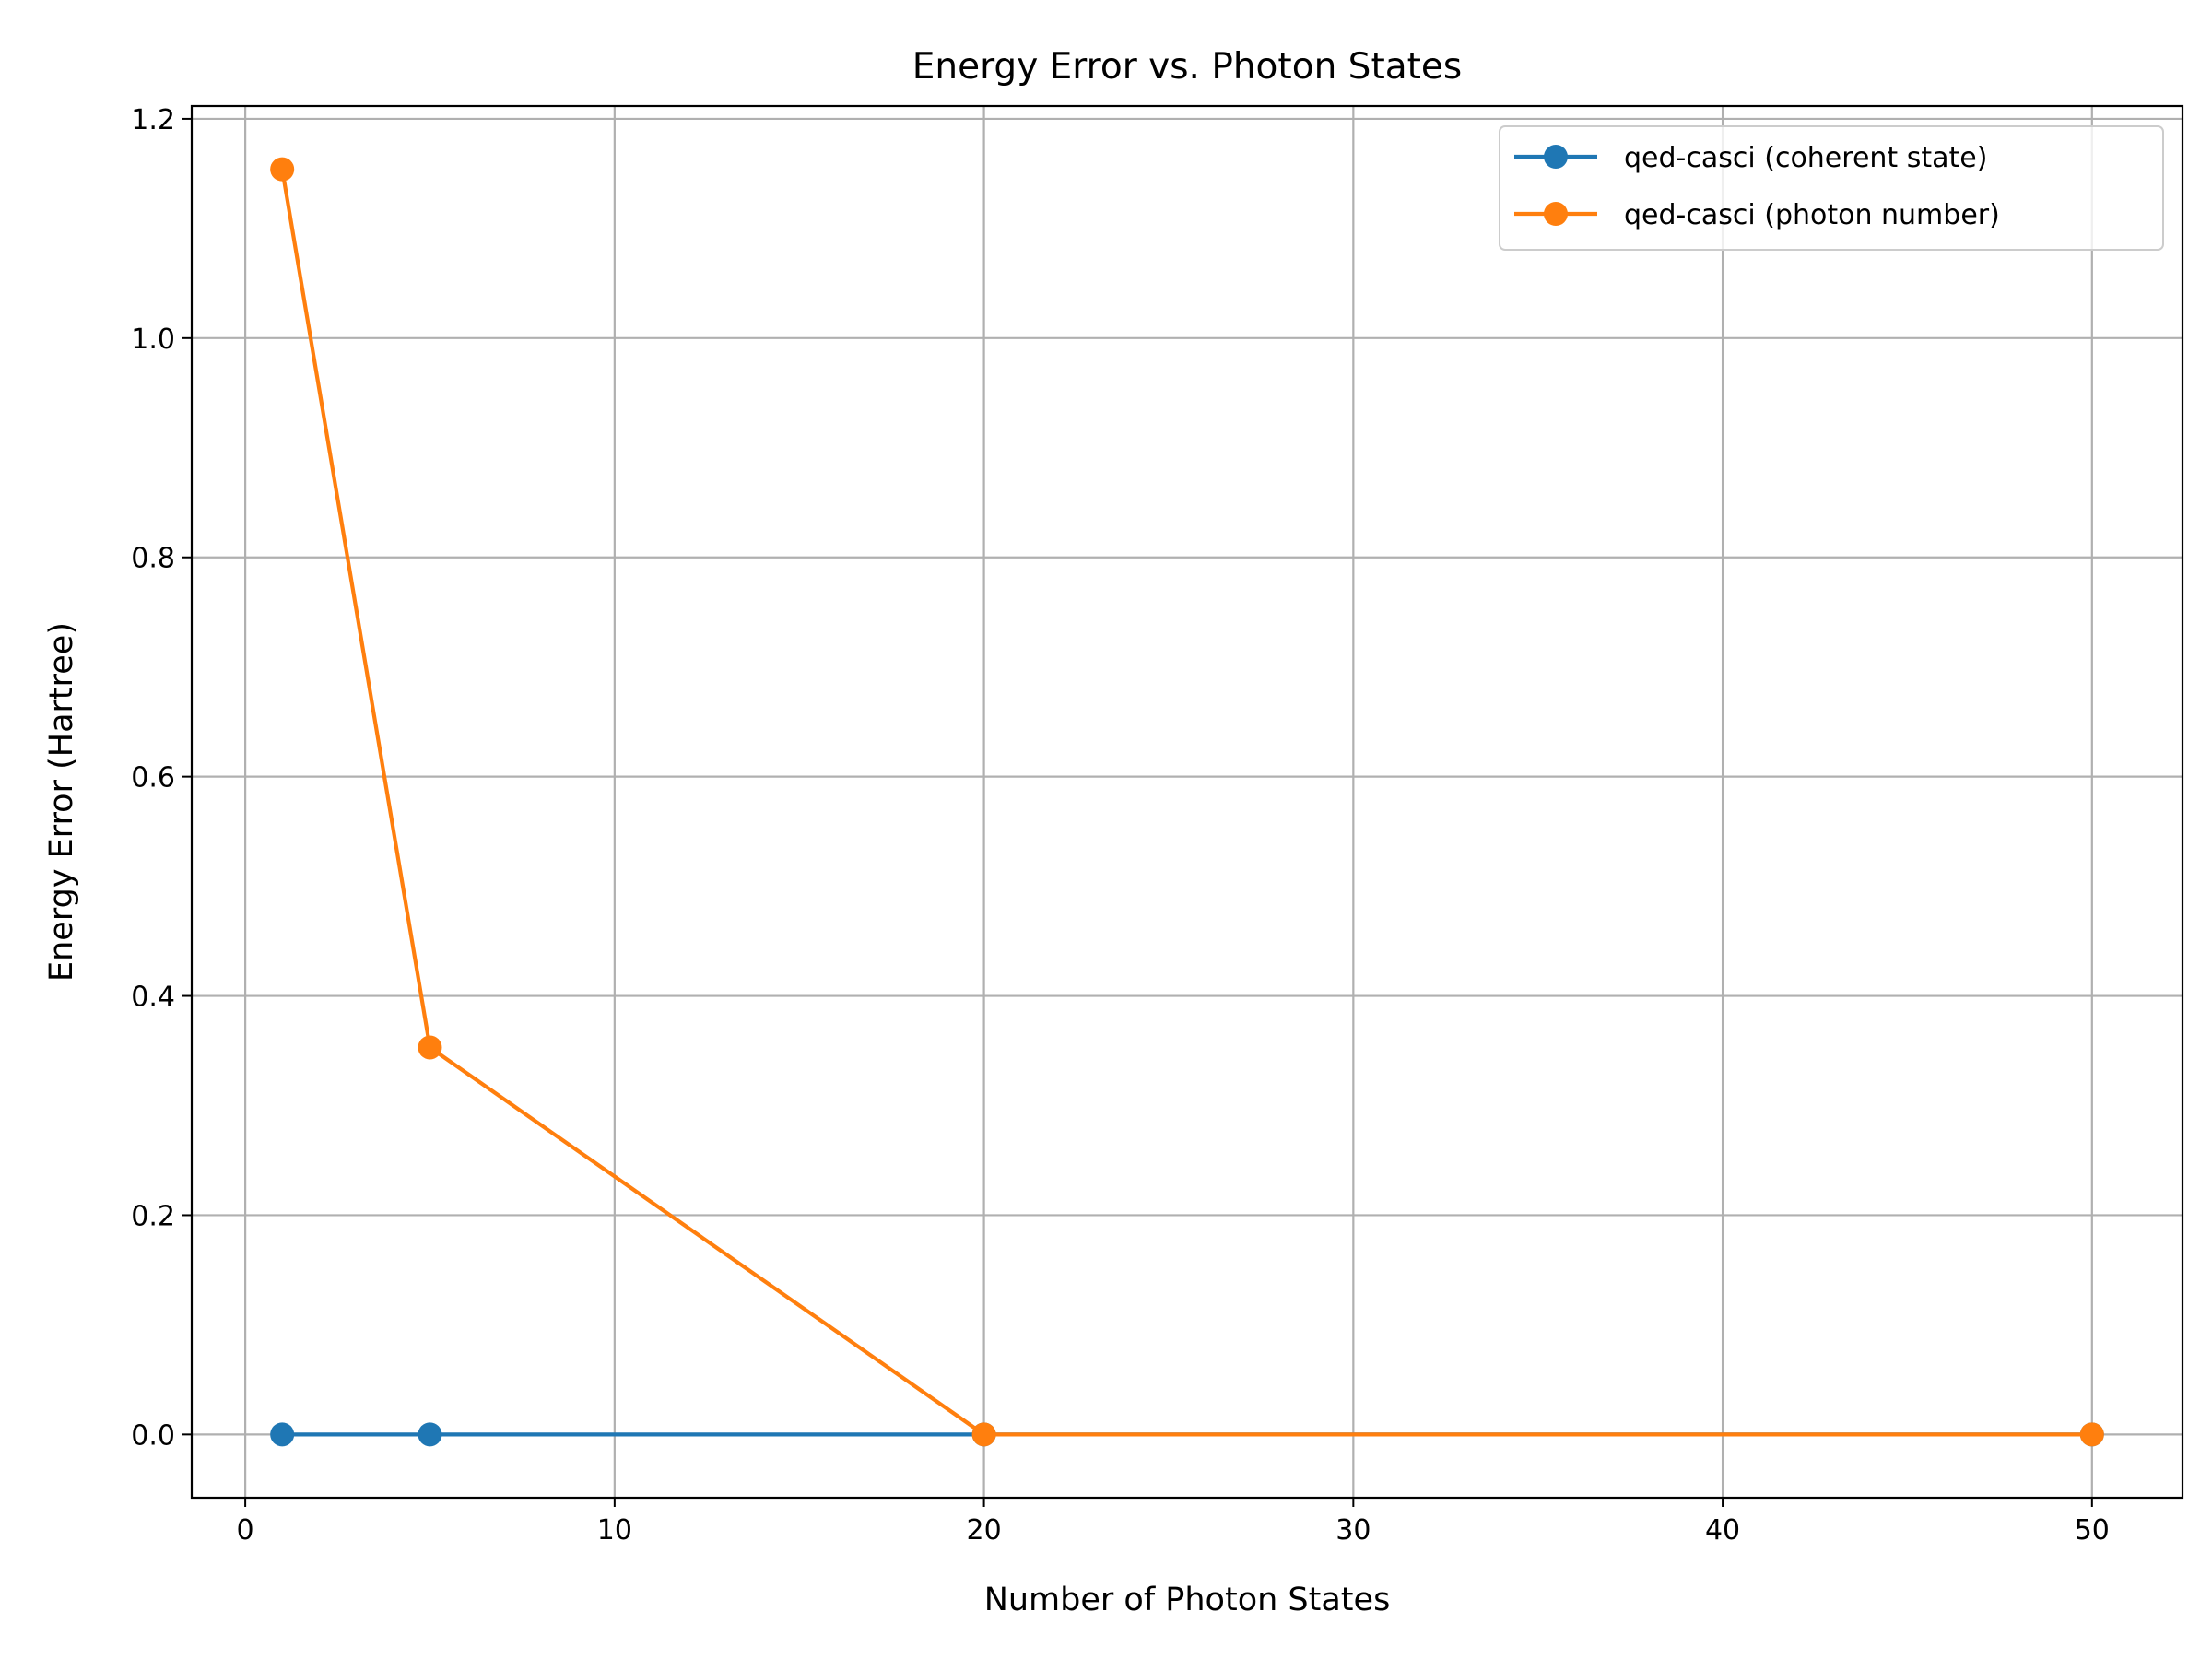 The width and height of the screenshot is (2212, 1659). What do you see at coordinates (153, 340) in the screenshot?
I see `y-tick-label: 1.0` at bounding box center [153, 340].